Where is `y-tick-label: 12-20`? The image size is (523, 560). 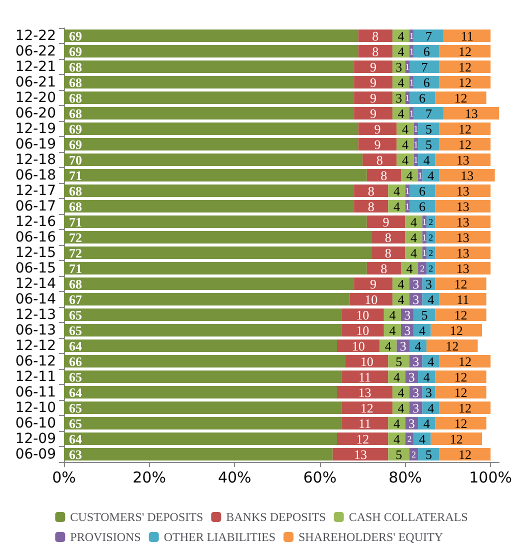
y-tick-label: 12-20 is located at coordinates (35, 98).